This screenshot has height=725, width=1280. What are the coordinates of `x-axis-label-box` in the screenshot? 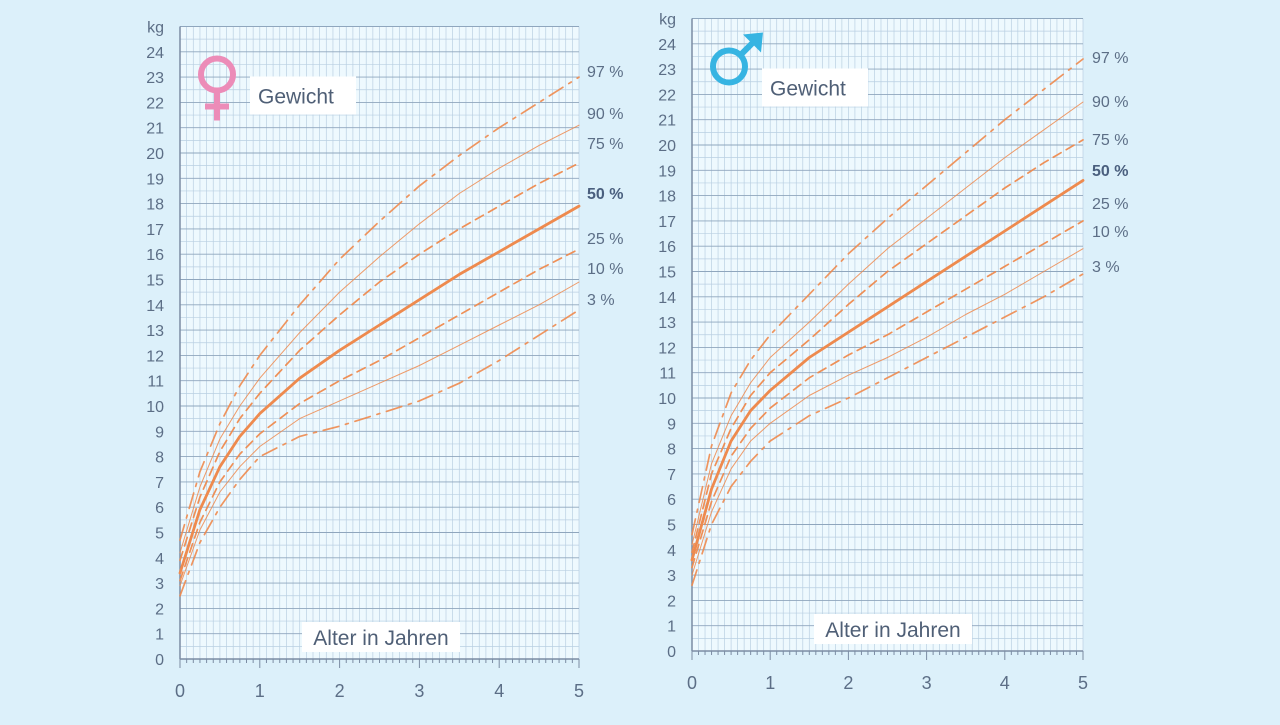 It's located at (381, 637).